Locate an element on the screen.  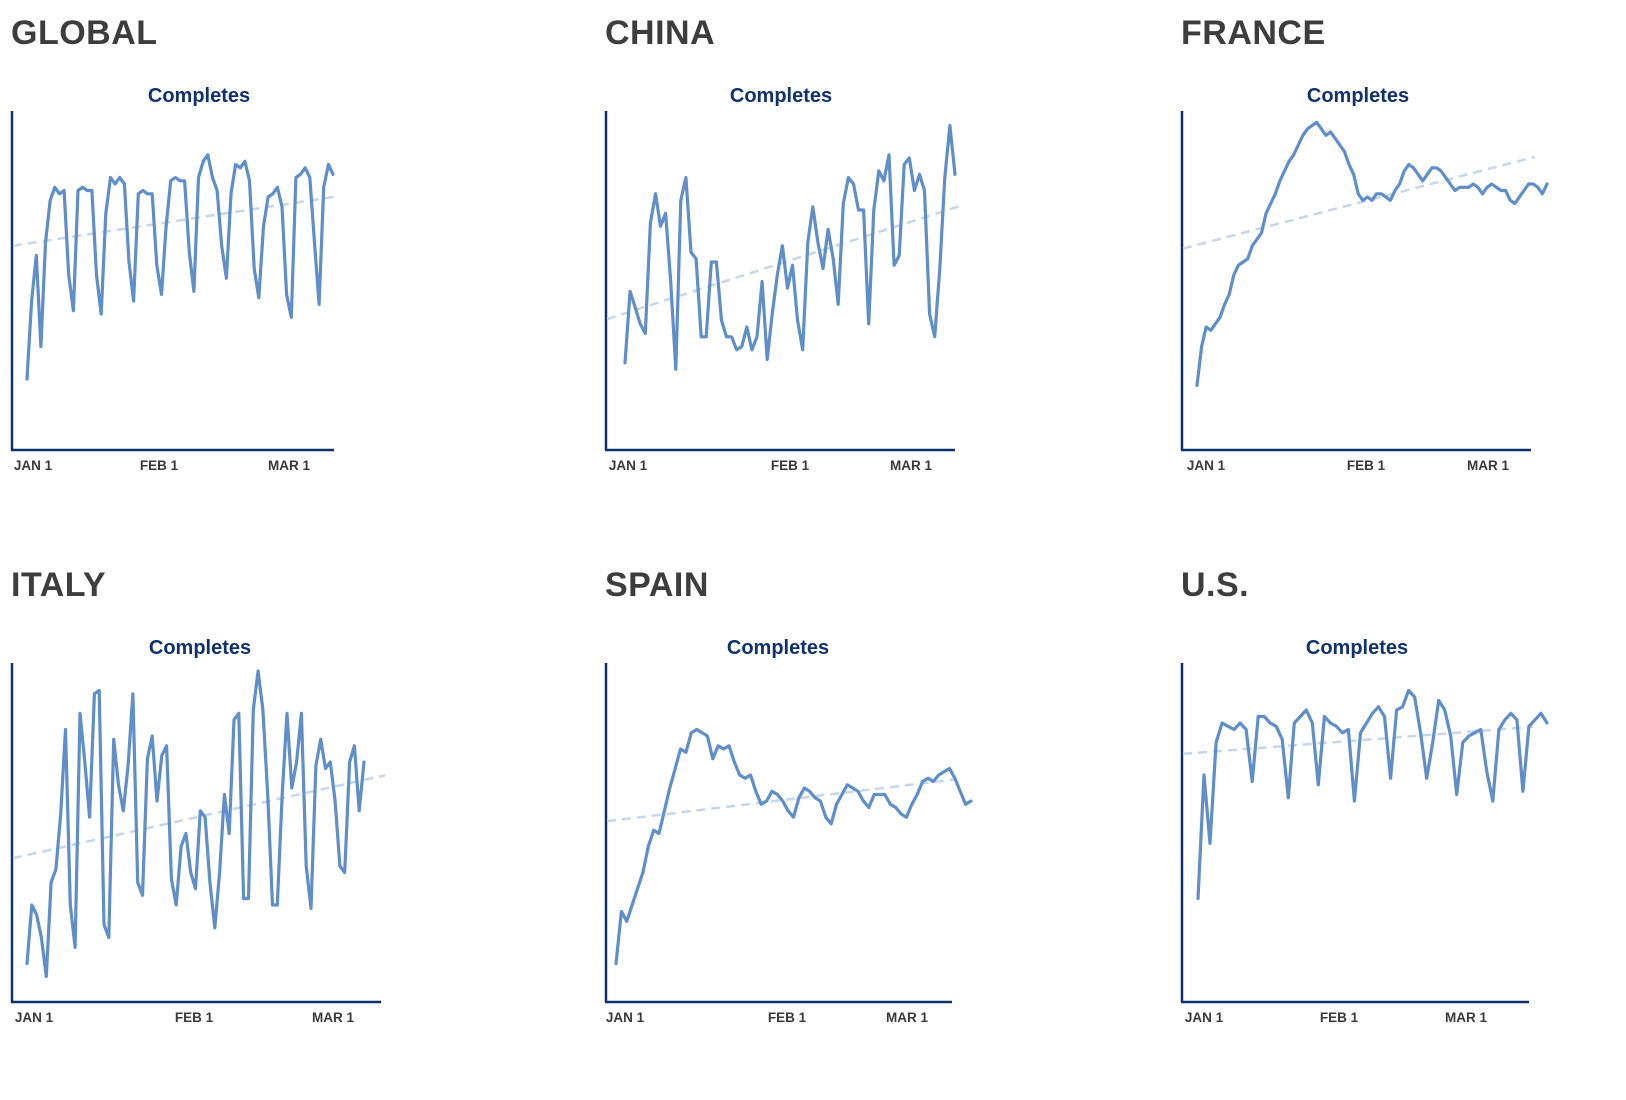
panel-global: GLOBAL Completes JAN 1 FEB 1 MAR 1 is located at coordinates (270, 264).